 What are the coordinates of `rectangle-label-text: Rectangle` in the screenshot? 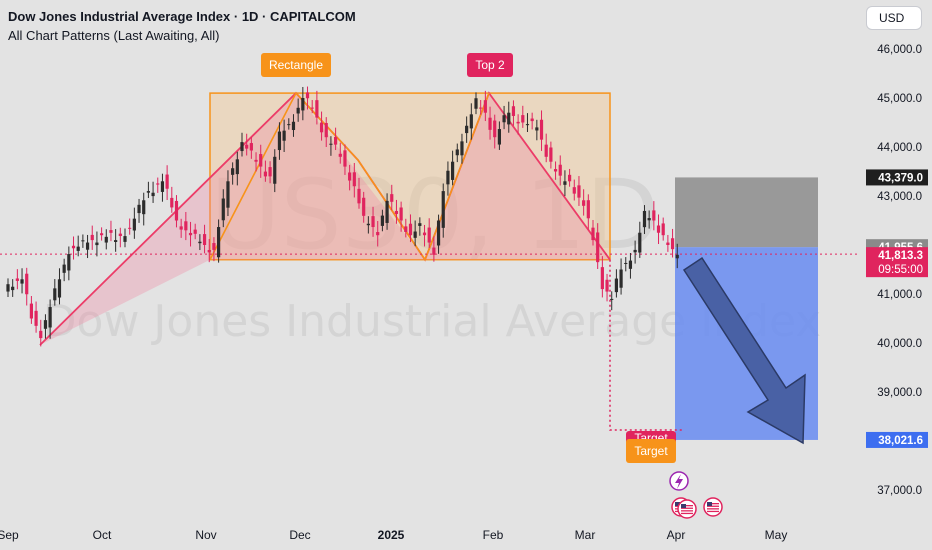 It's located at (296, 65).